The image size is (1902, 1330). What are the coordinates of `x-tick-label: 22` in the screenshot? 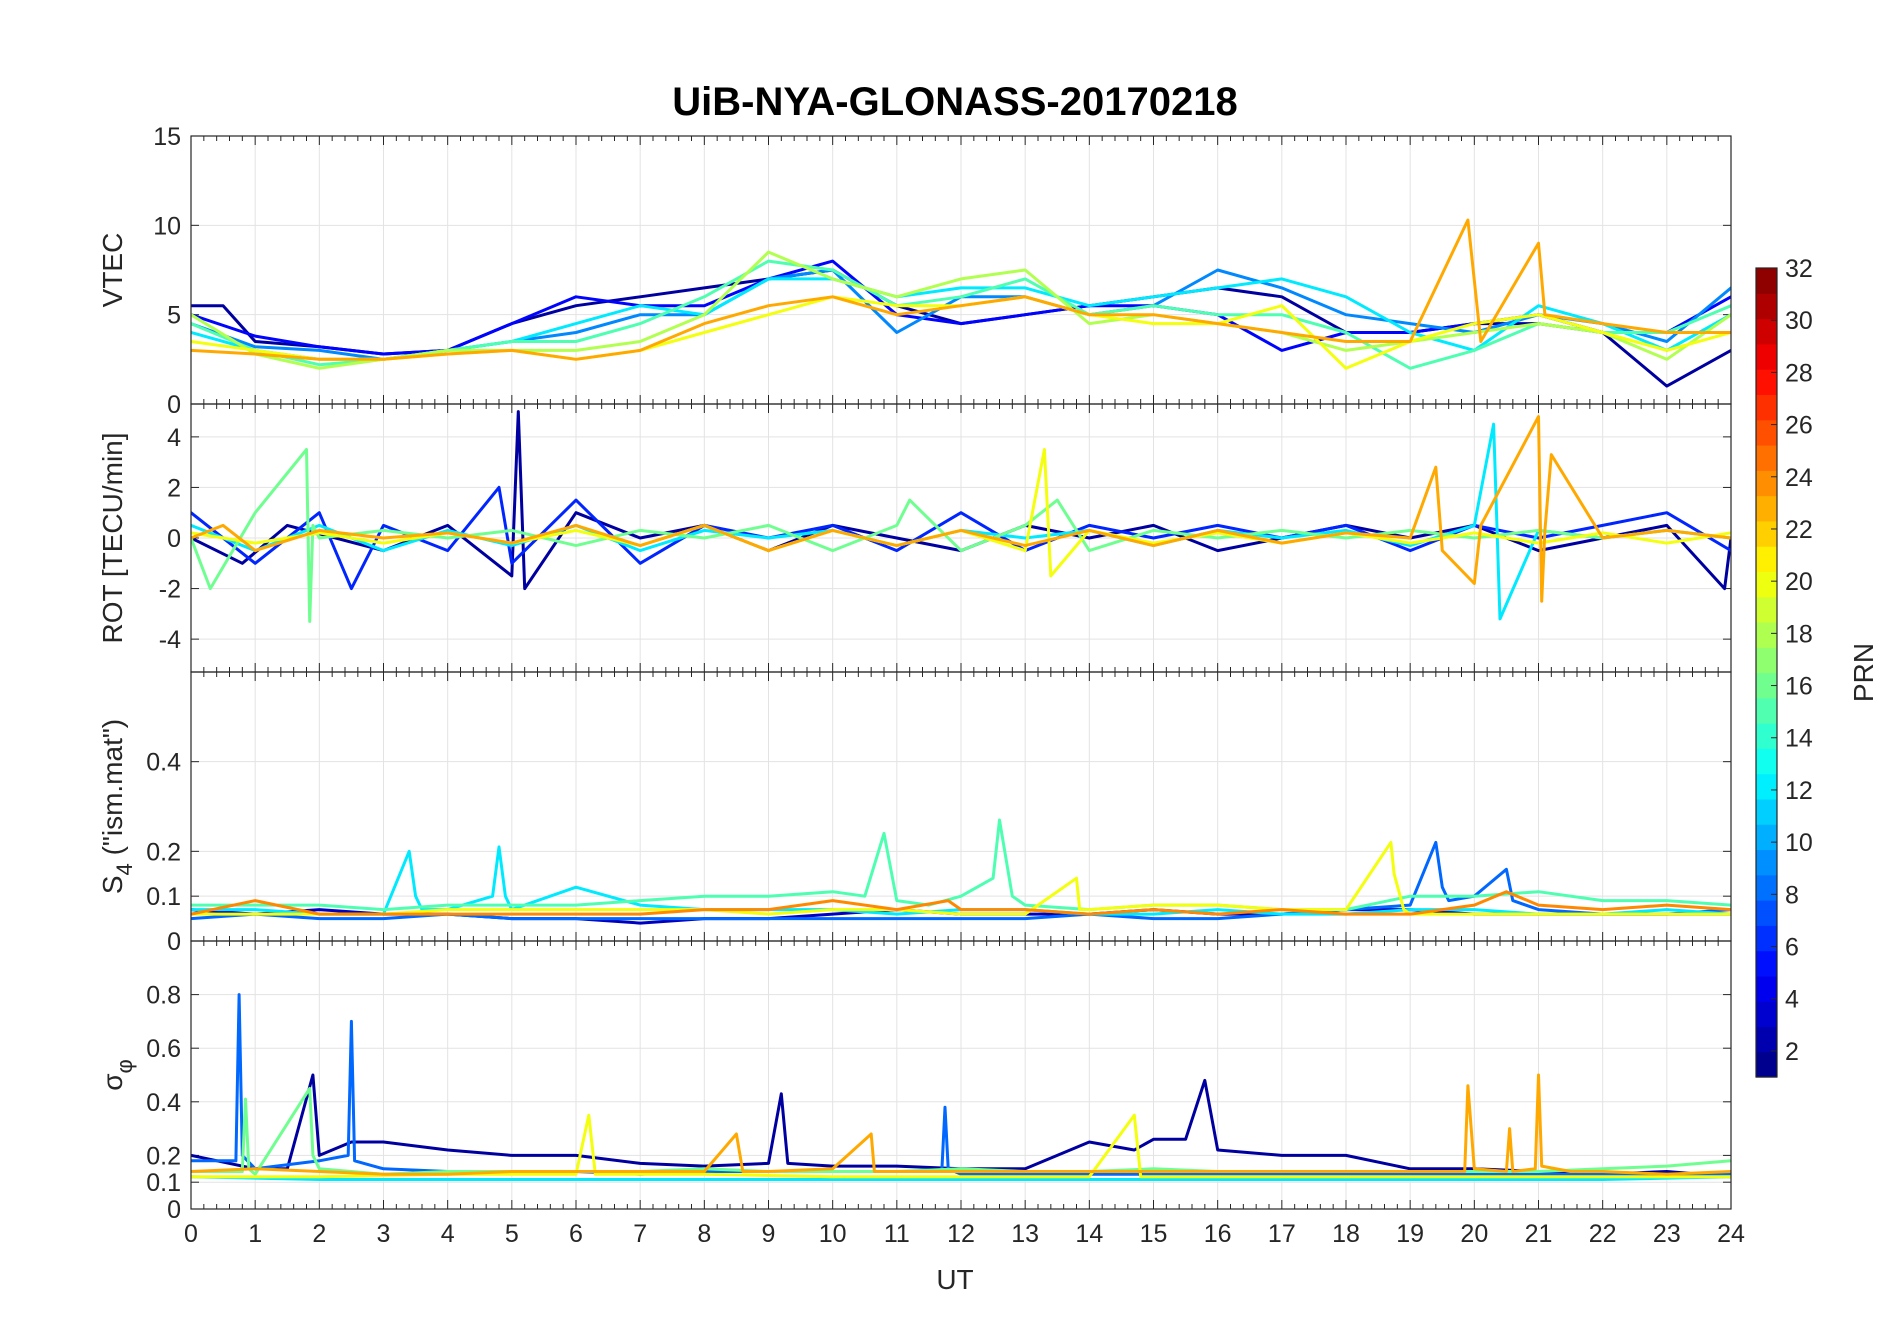 It's located at (1603, 1234).